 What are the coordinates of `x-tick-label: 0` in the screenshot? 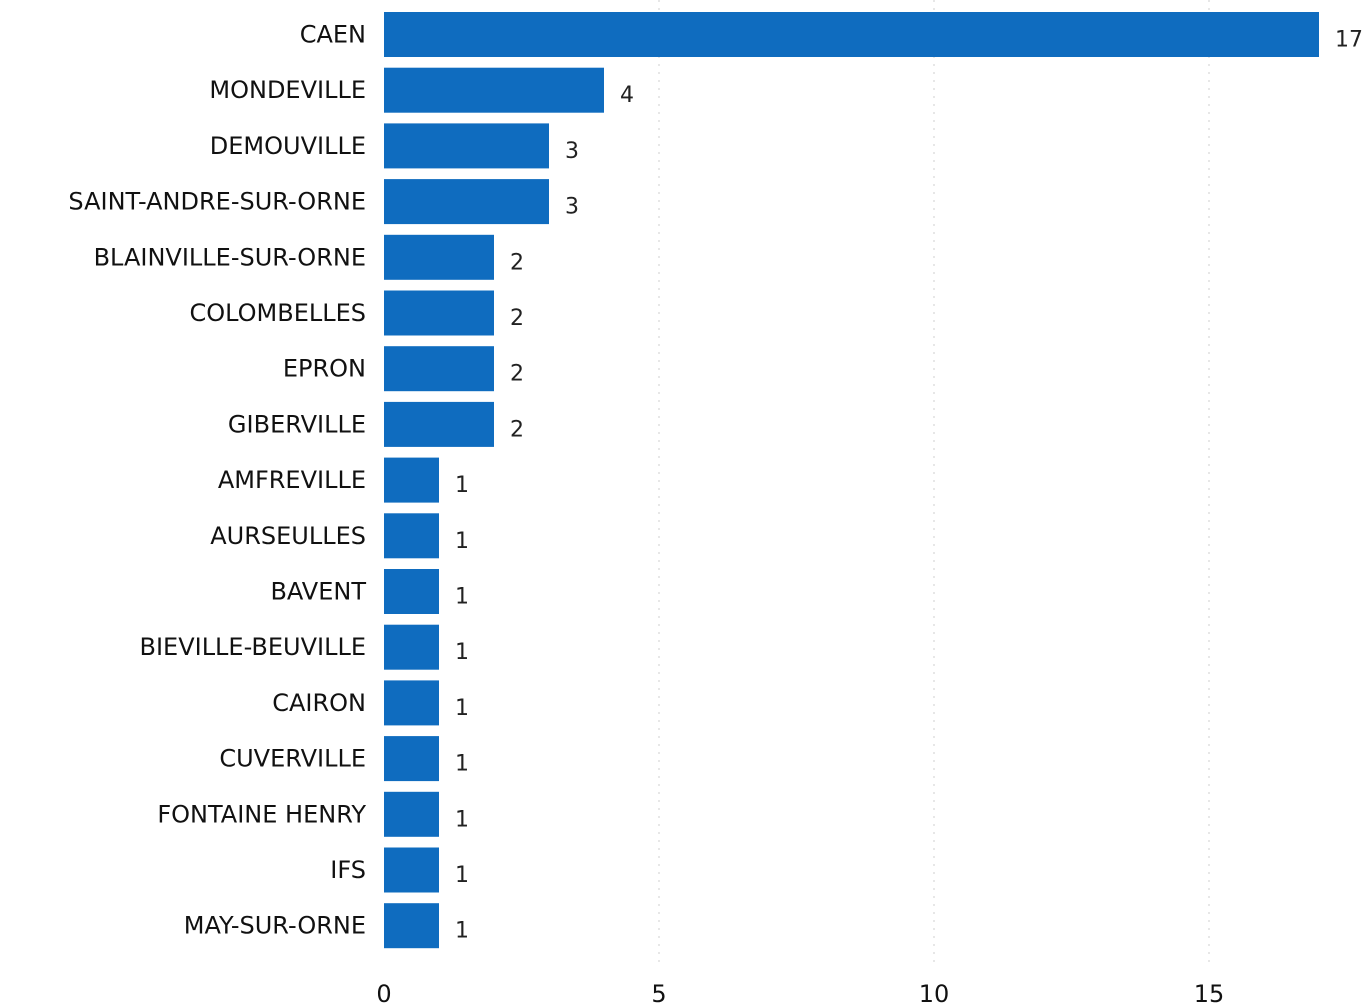 It's located at (383, 992).